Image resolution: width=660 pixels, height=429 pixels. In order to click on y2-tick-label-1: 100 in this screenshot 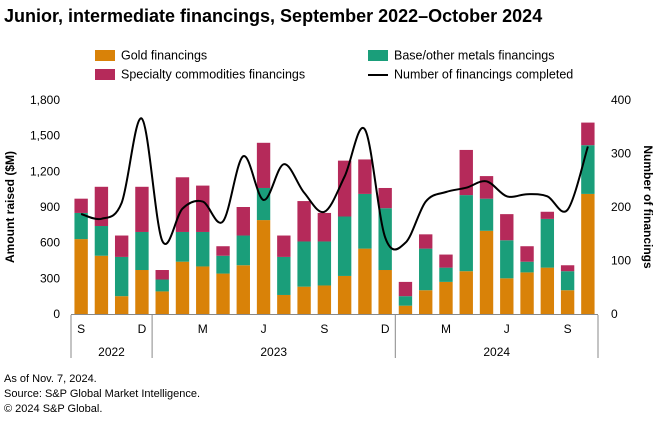, I will do `click(621, 261)`.